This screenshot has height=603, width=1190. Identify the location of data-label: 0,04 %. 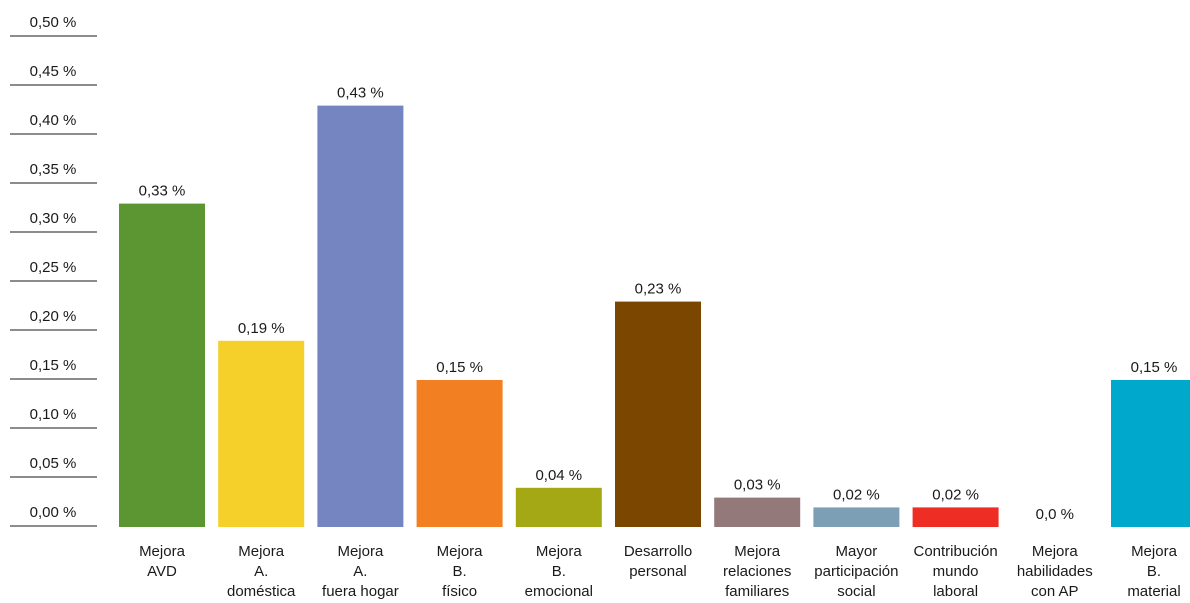
(558, 475).